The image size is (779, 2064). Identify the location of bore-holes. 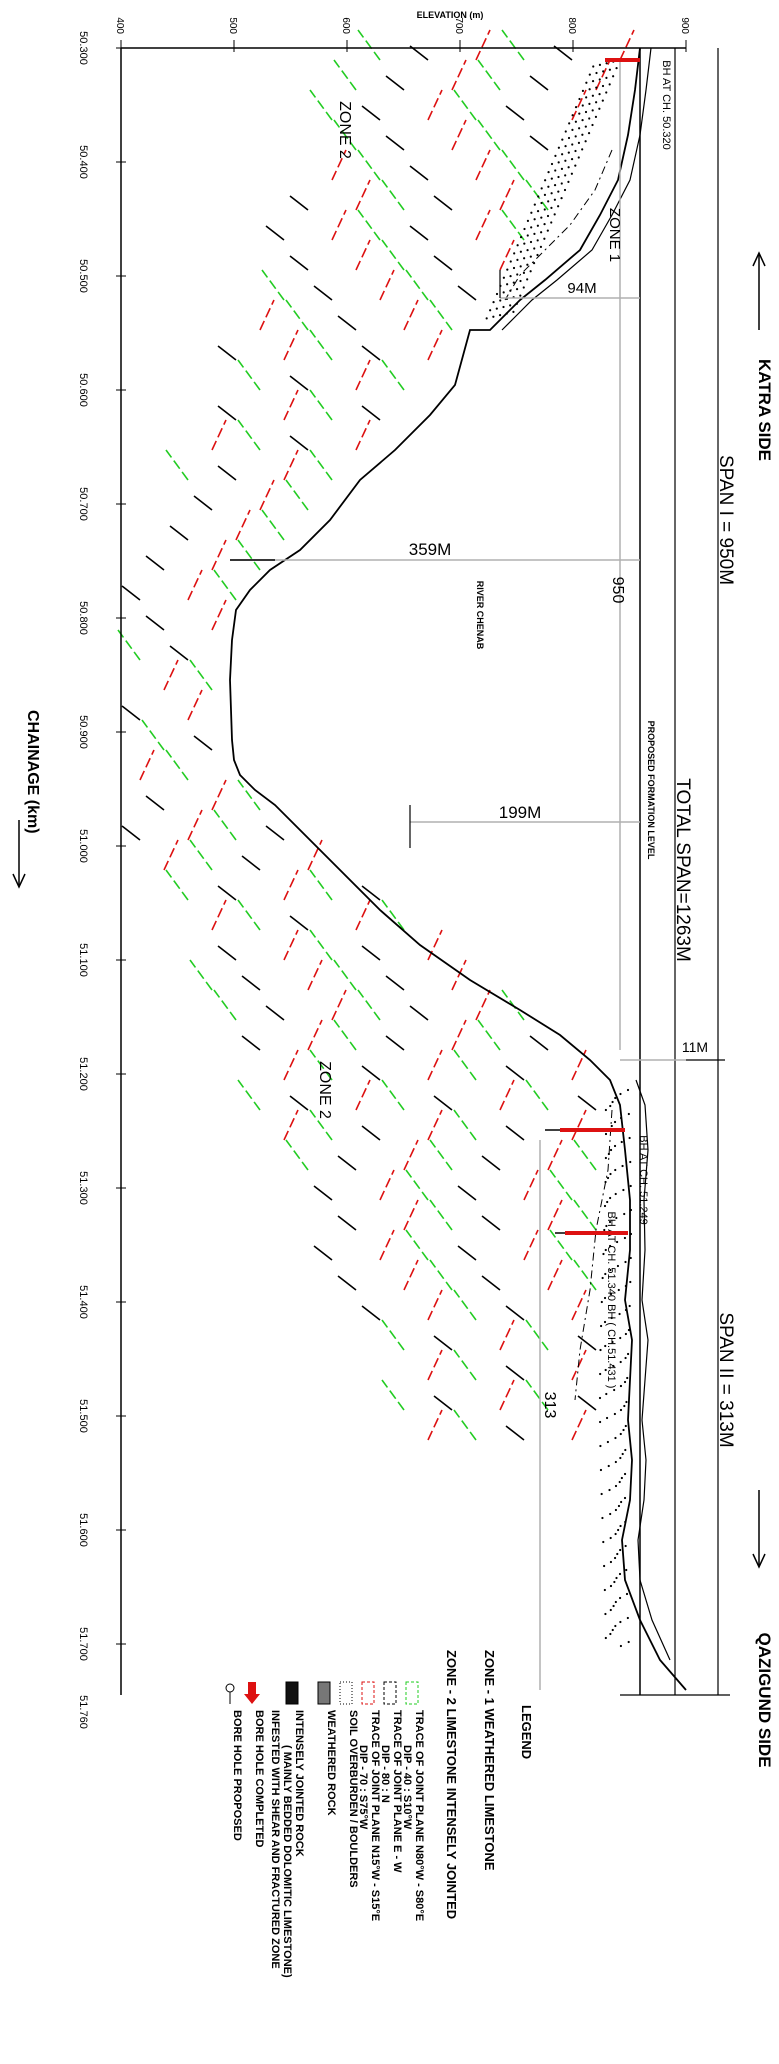
(592, 646).